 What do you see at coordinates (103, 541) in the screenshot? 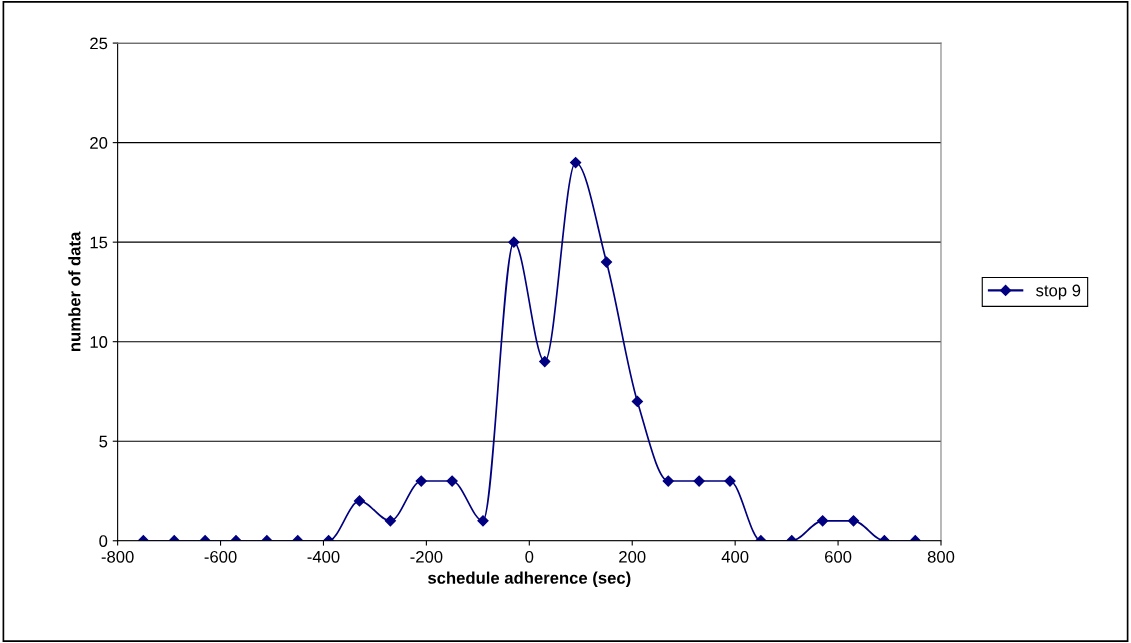
I see `y-tick-label: 0` at bounding box center [103, 541].